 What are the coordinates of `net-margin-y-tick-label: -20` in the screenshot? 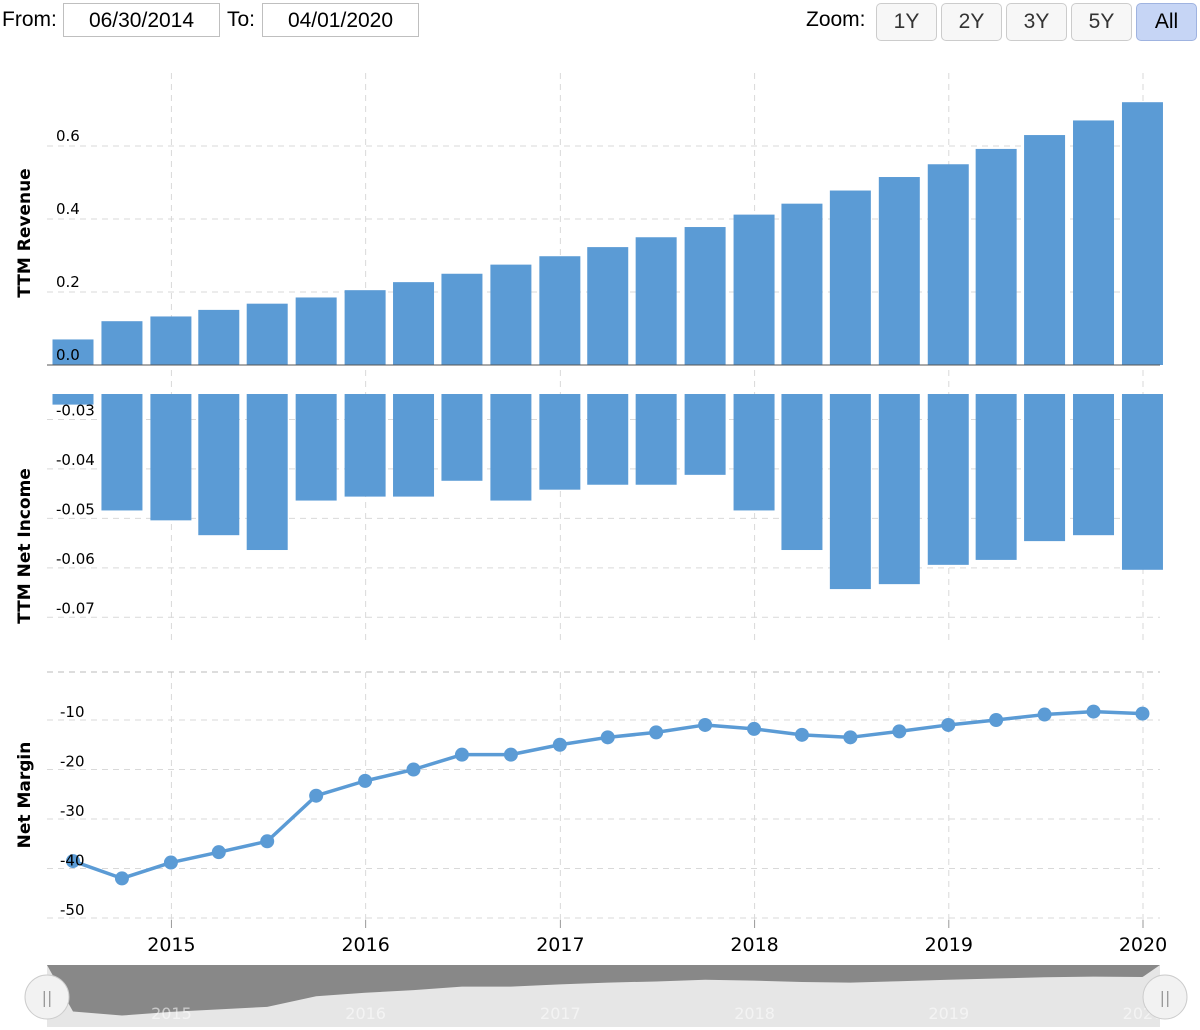 It's located at (72, 762).